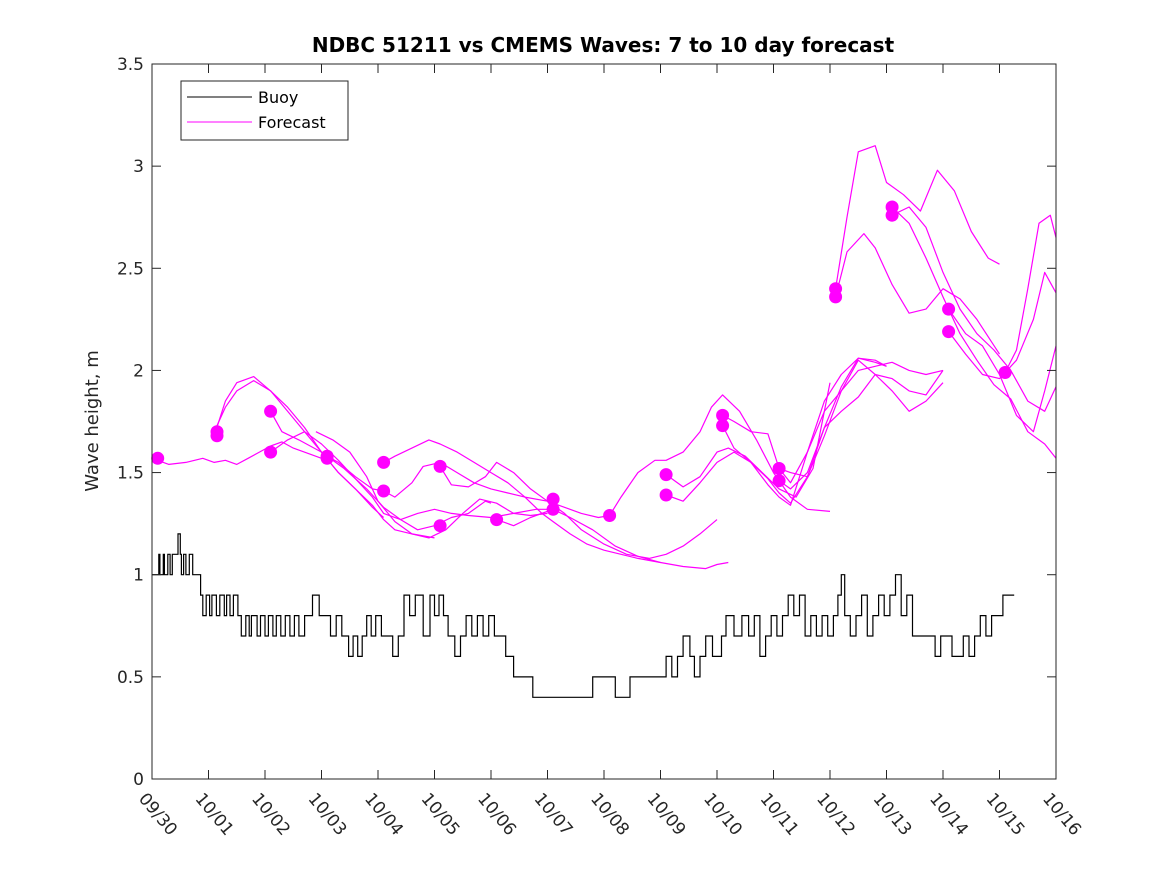  I want to click on buoy-line, so click(583, 615).